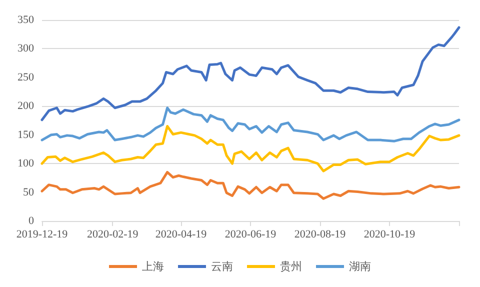 Image resolution: width=480 pixels, height=287 pixels. What do you see at coordinates (26, 48) in the screenshot?
I see `y-tick-label: 300` at bounding box center [26, 48].